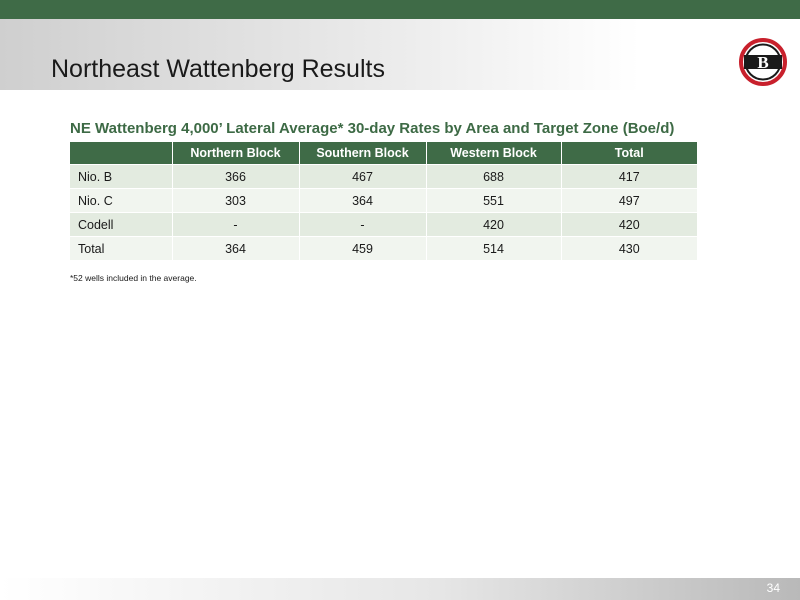 The image size is (800, 600). What do you see at coordinates (121, 224) in the screenshot?
I see `row-label: Codell` at bounding box center [121, 224].